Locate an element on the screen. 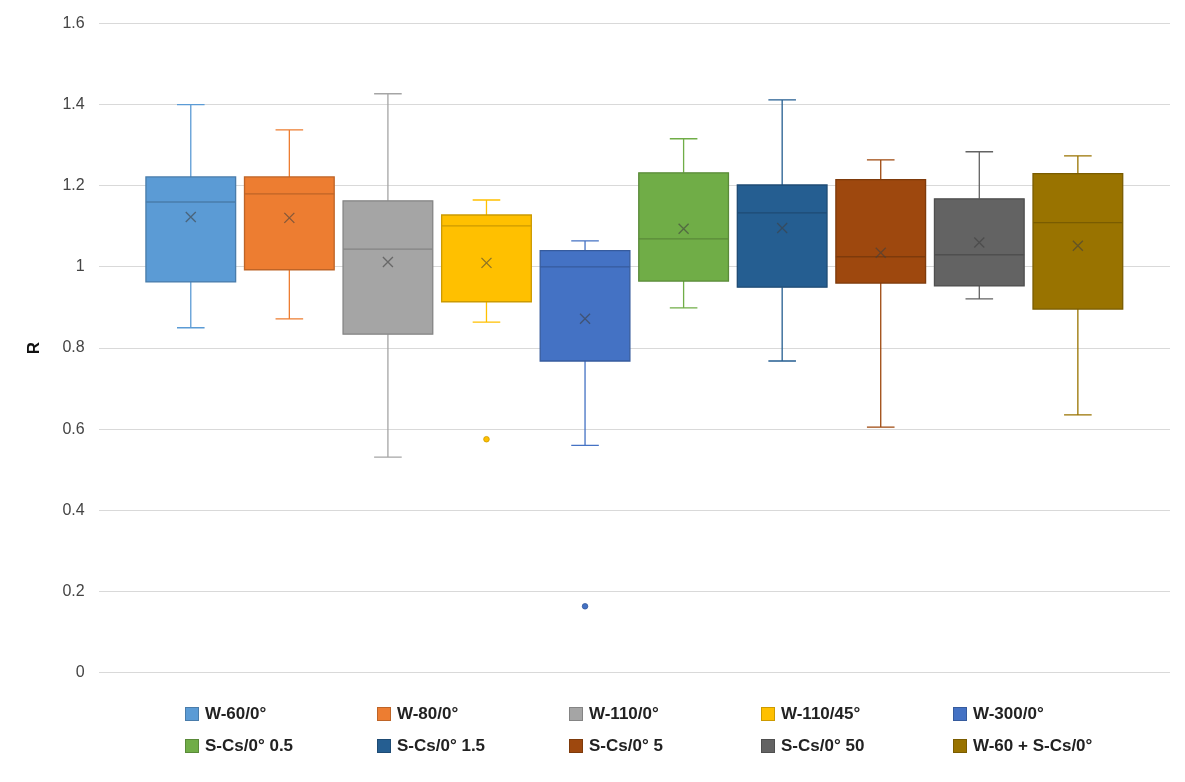  y-tick-label: 0.6 is located at coordinates (73, 428).